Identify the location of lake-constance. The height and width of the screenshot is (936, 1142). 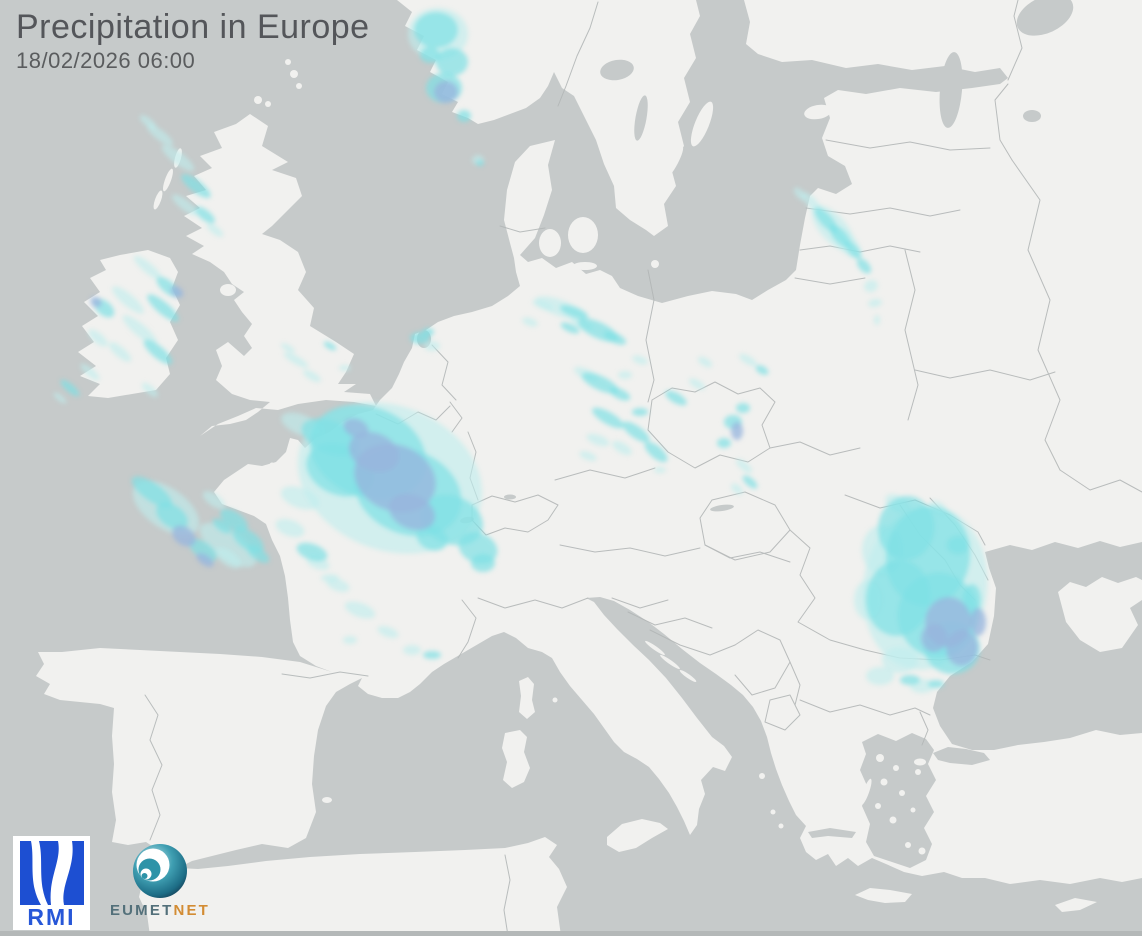
(510, 497).